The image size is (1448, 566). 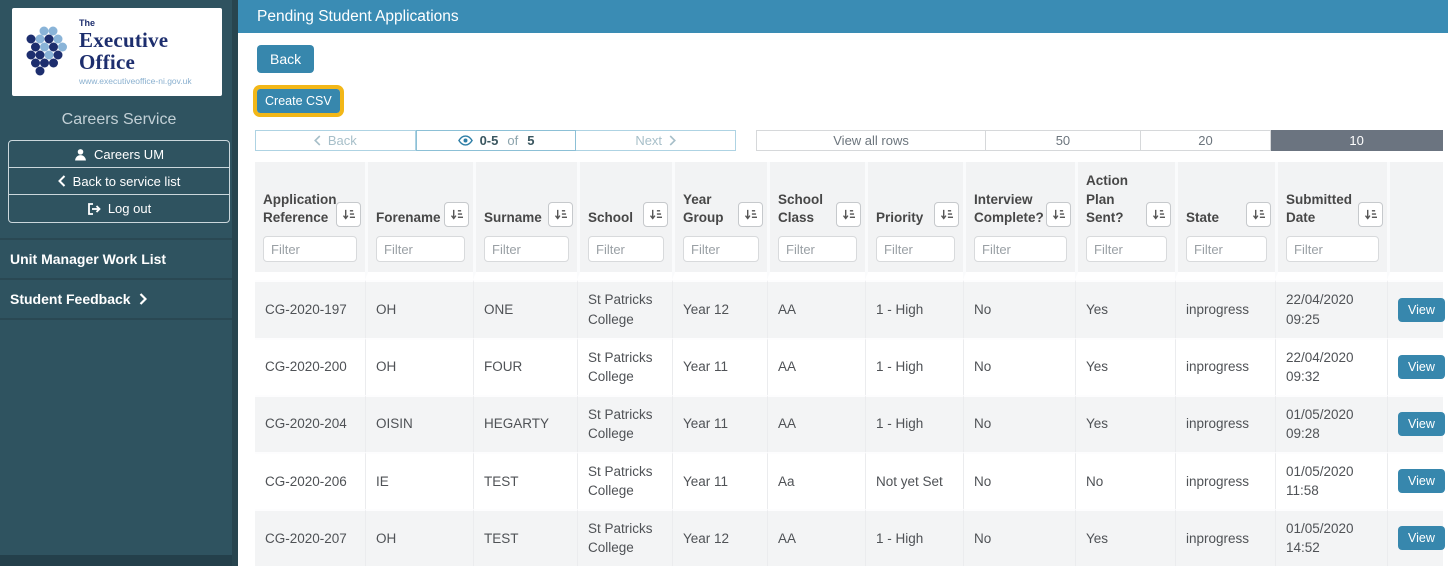 What do you see at coordinates (1125, 423) in the screenshot?
I see `table-cell: Yes` at bounding box center [1125, 423].